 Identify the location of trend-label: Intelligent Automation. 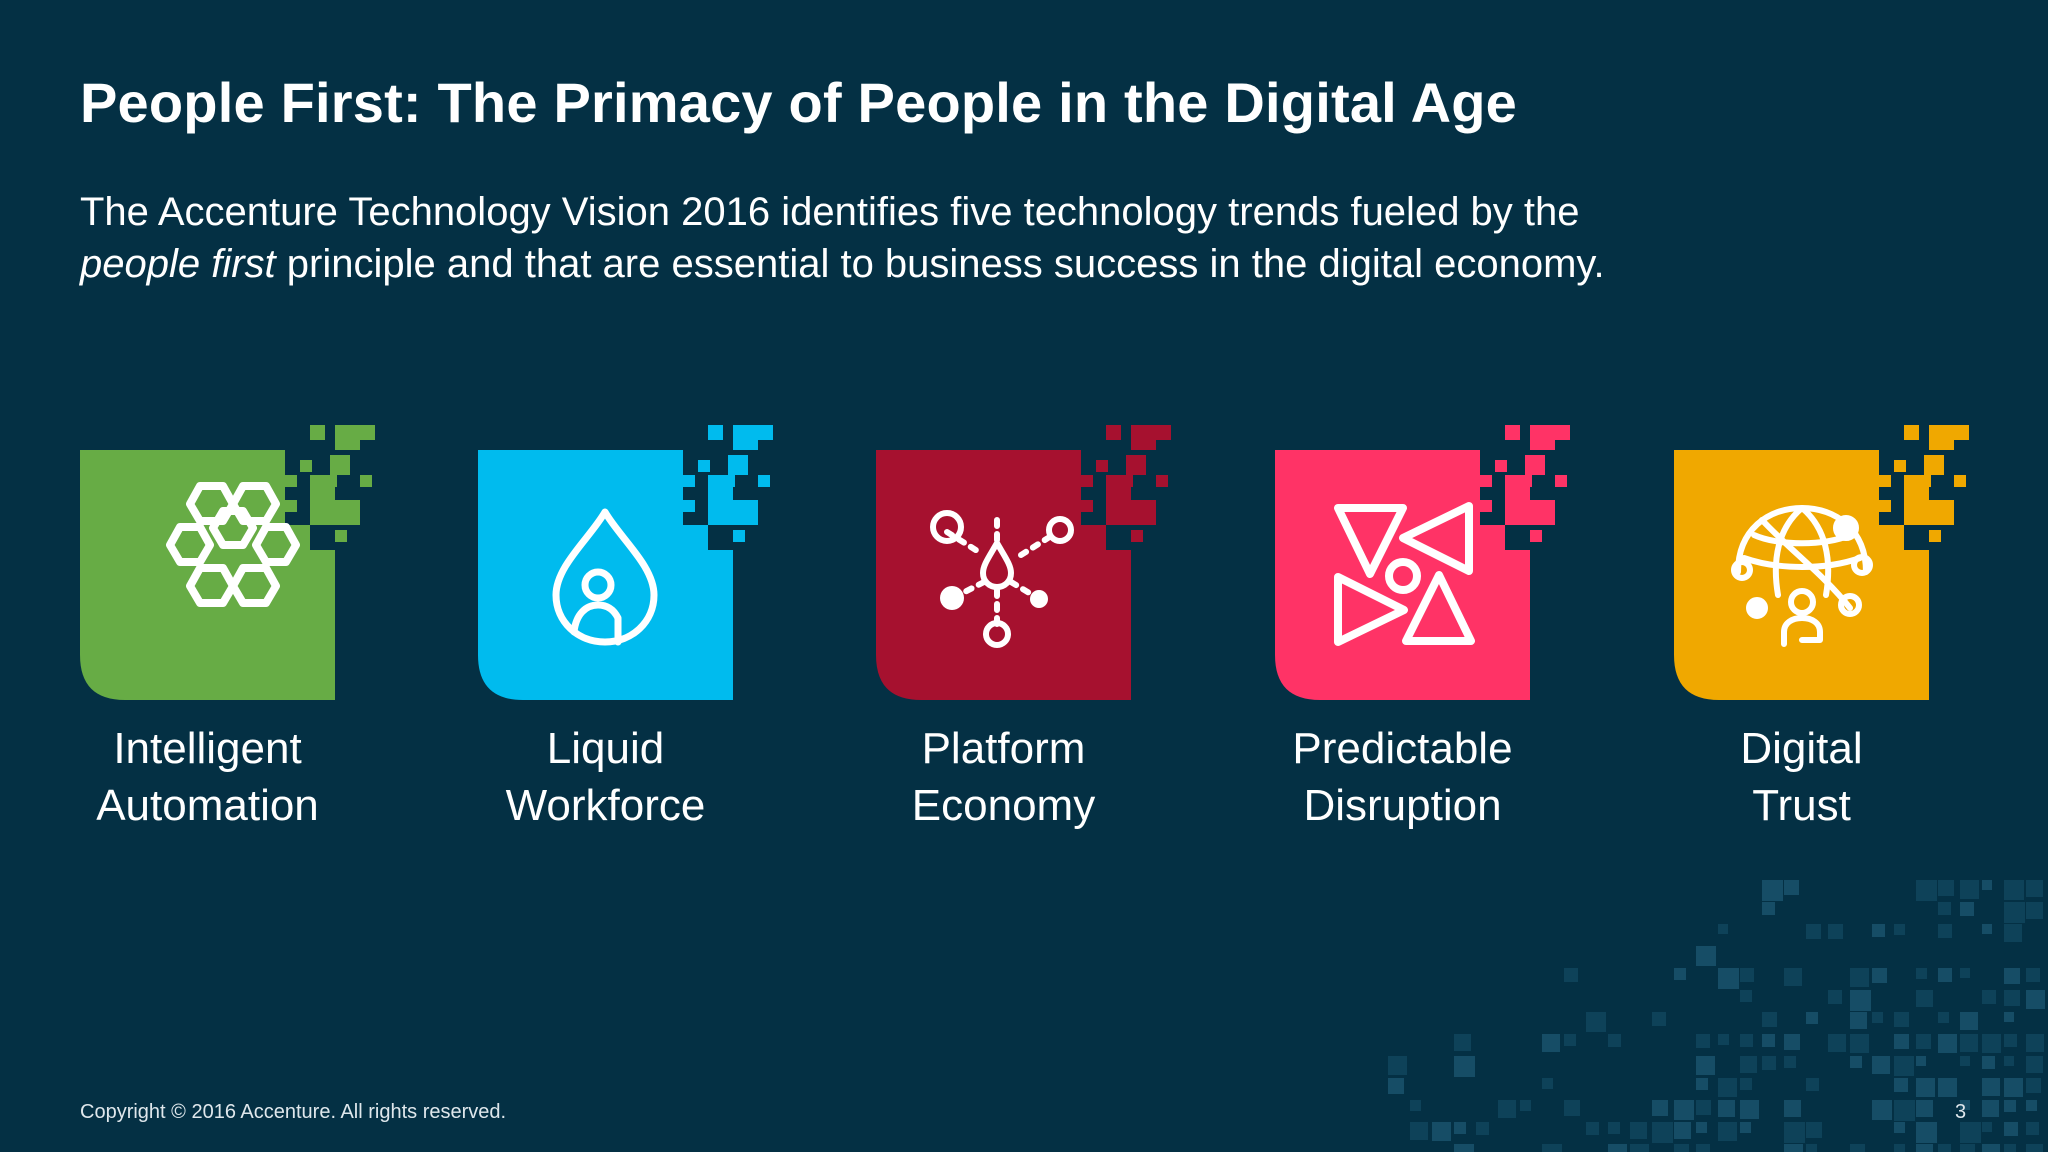
(207, 777).